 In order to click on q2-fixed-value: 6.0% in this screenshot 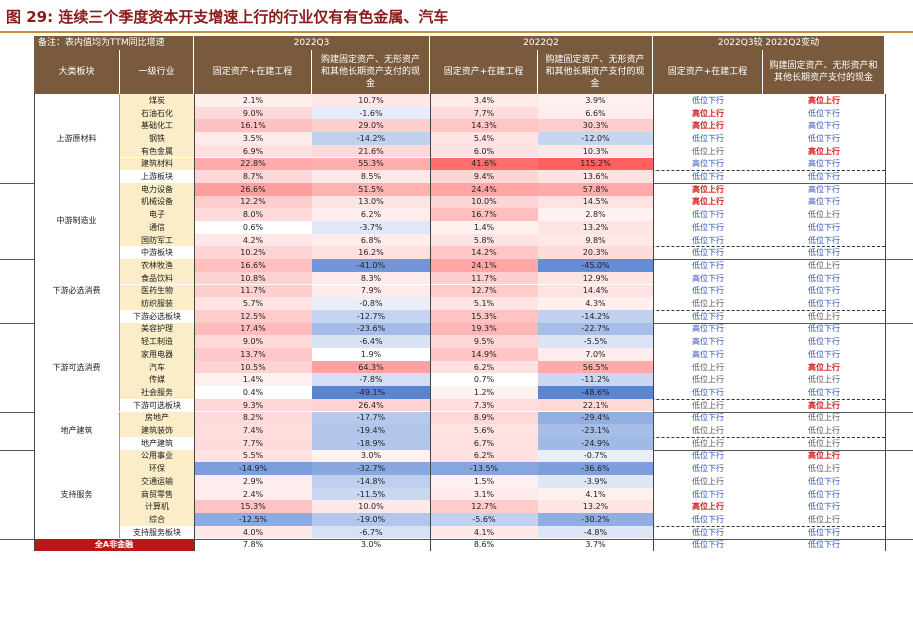, I will do `click(484, 151)`.